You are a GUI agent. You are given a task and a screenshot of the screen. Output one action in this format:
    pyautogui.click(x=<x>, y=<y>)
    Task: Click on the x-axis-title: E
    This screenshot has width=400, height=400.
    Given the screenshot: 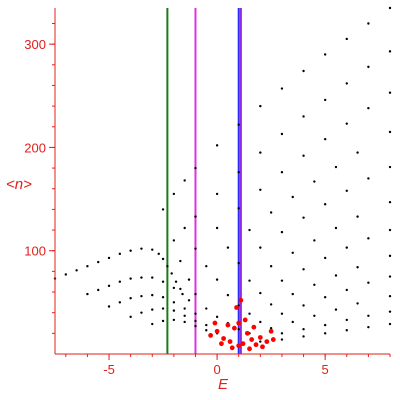 What is the action you would take?
    pyautogui.click(x=223, y=384)
    